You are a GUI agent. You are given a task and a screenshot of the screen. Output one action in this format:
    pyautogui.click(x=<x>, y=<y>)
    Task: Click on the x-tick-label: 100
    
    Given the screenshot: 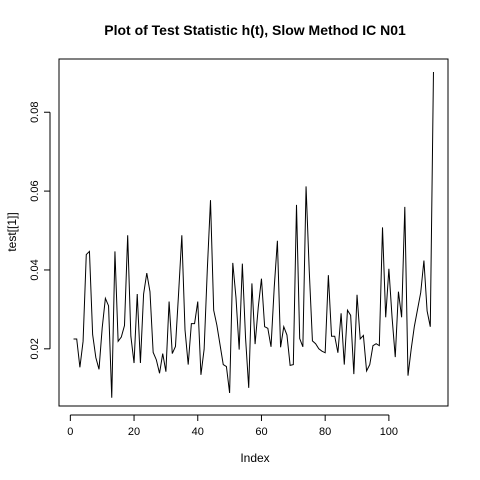 What is the action you would take?
    pyautogui.click(x=389, y=432)
    